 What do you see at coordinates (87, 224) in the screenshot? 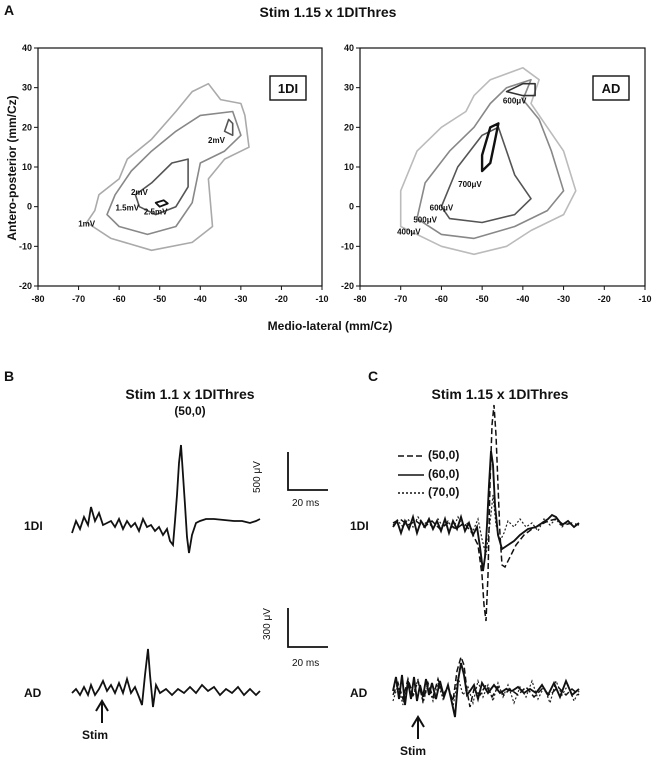
I see `map-1di-contour-label: 1mV` at bounding box center [87, 224].